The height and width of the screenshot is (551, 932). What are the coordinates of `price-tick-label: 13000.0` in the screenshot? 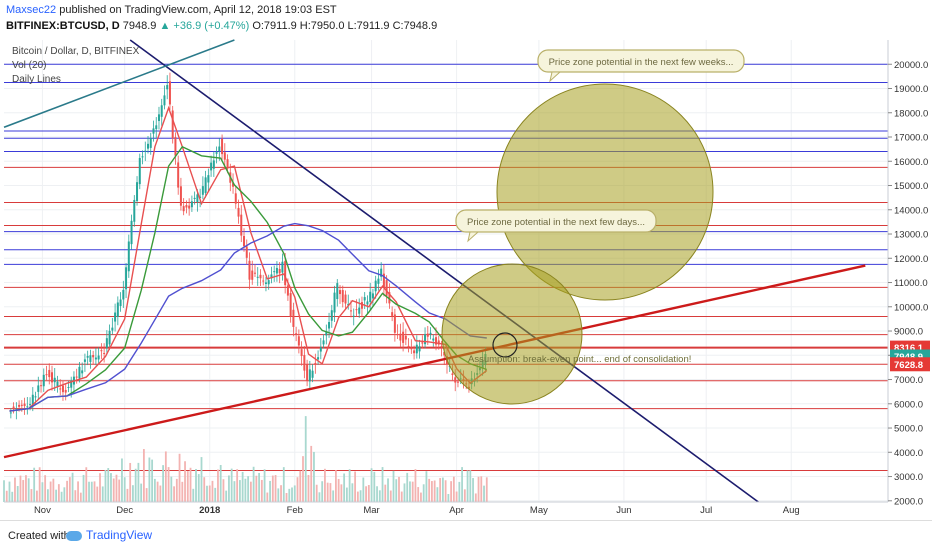 It's located at (911, 235).